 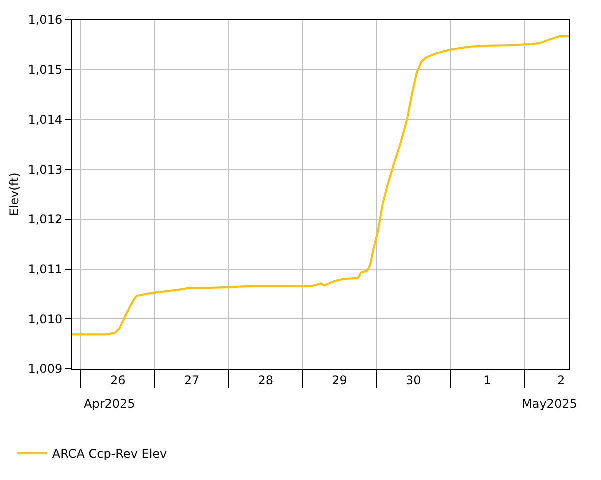 What do you see at coordinates (45, 219) in the screenshot?
I see `y-tick-label: 1,012` at bounding box center [45, 219].